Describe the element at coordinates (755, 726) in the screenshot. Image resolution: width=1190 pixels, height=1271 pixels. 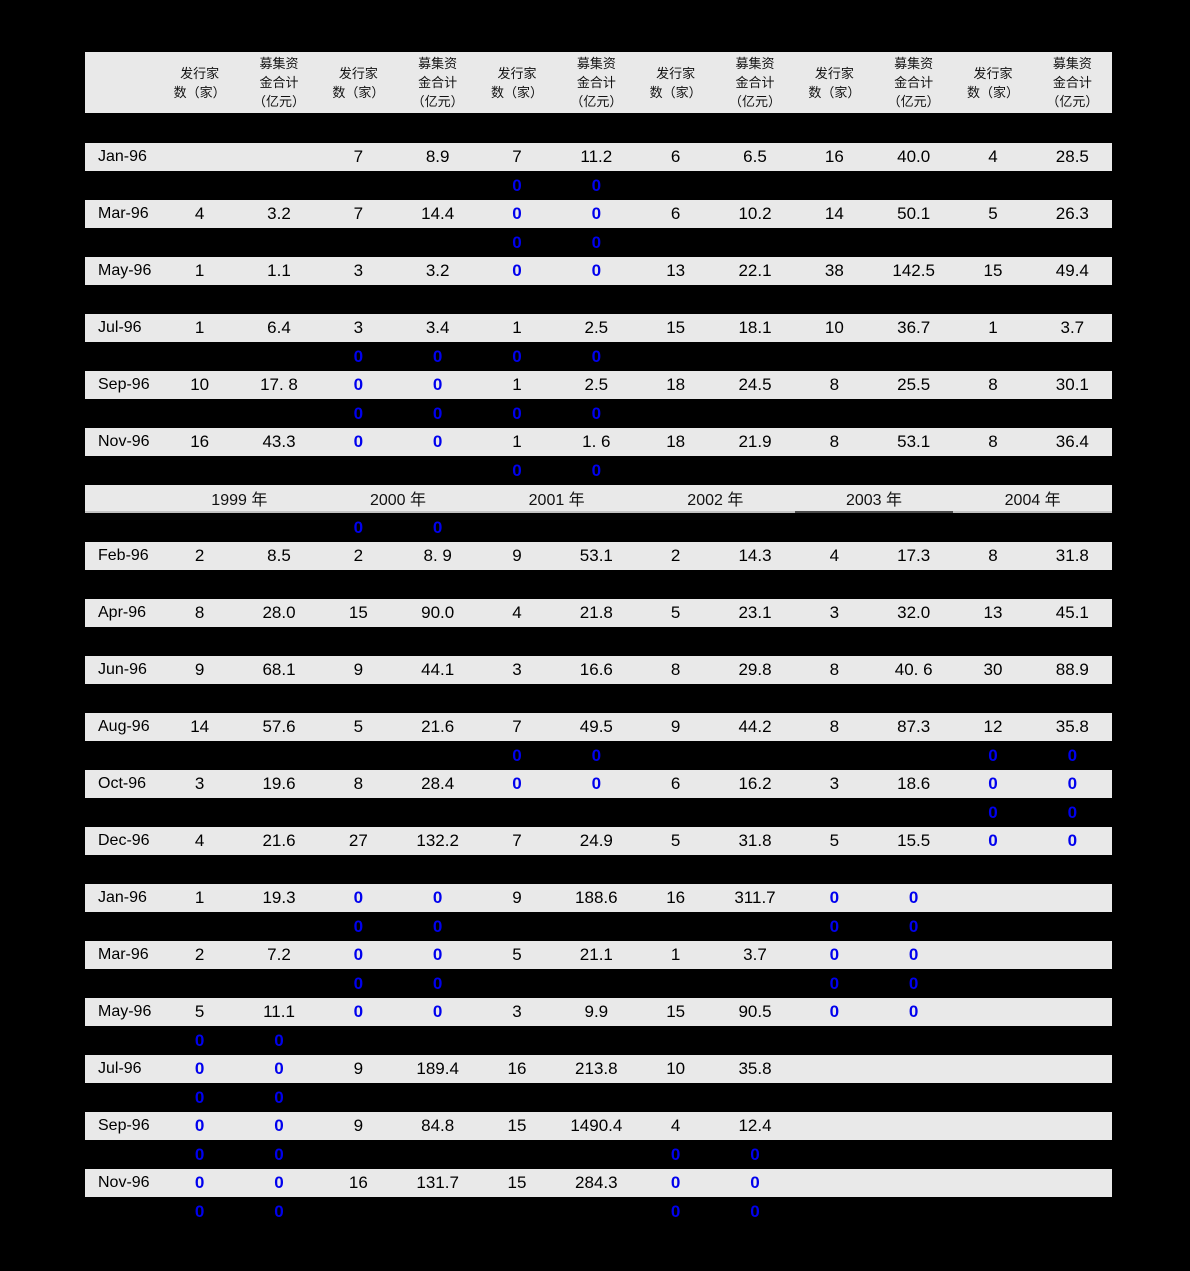
I see `cell-value: 44.2` at that location.